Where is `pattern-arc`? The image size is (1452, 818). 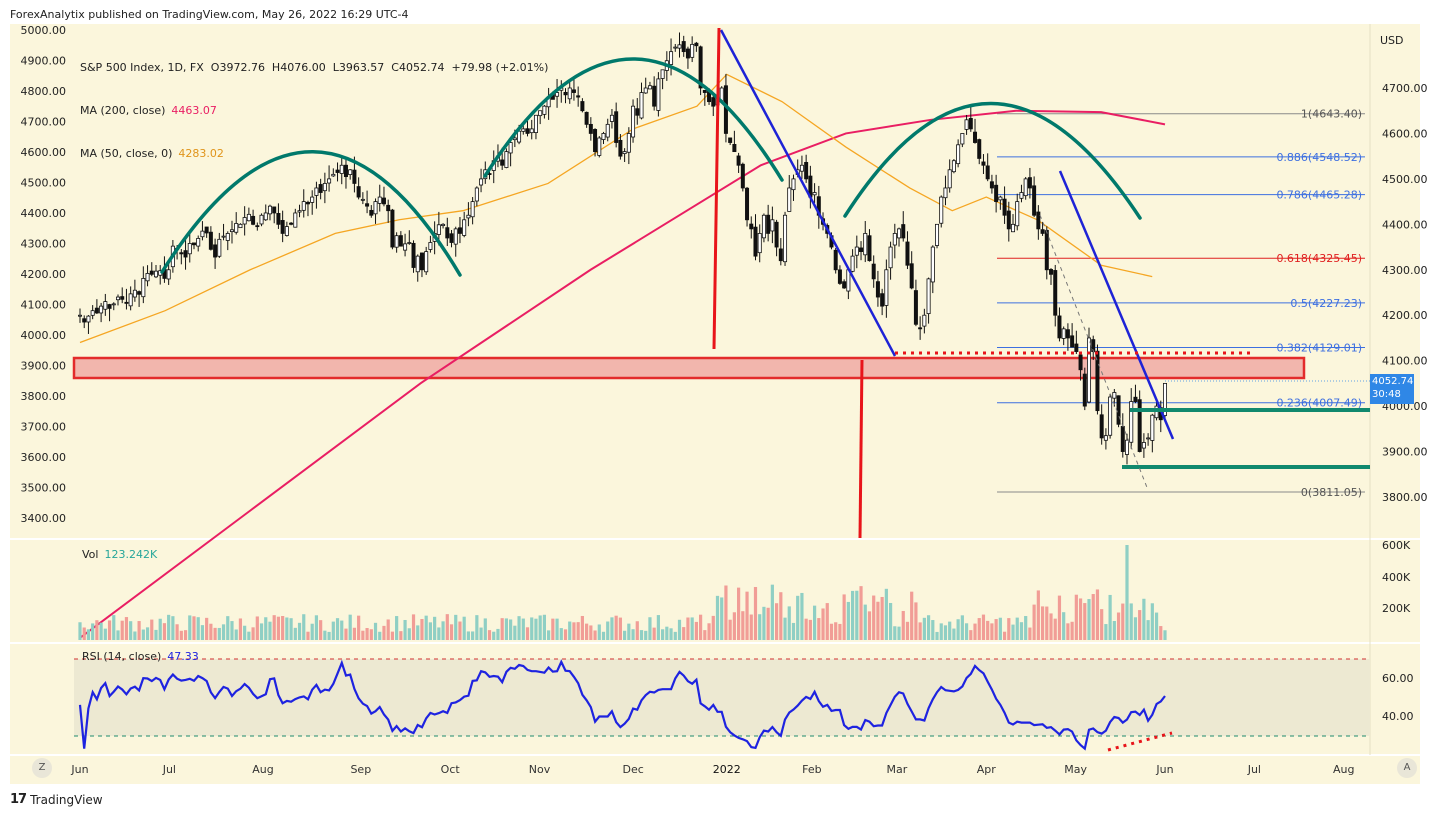 pattern-arc is located at coordinates (311, 213).